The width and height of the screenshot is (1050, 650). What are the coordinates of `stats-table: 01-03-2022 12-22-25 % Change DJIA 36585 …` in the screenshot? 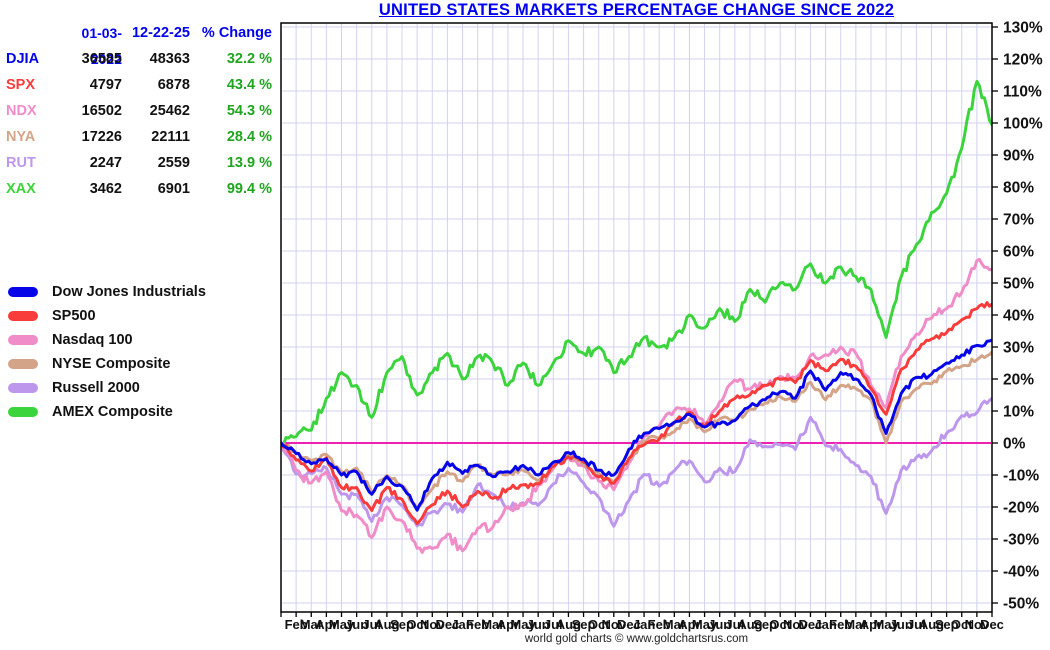 It's located at (141, 111).